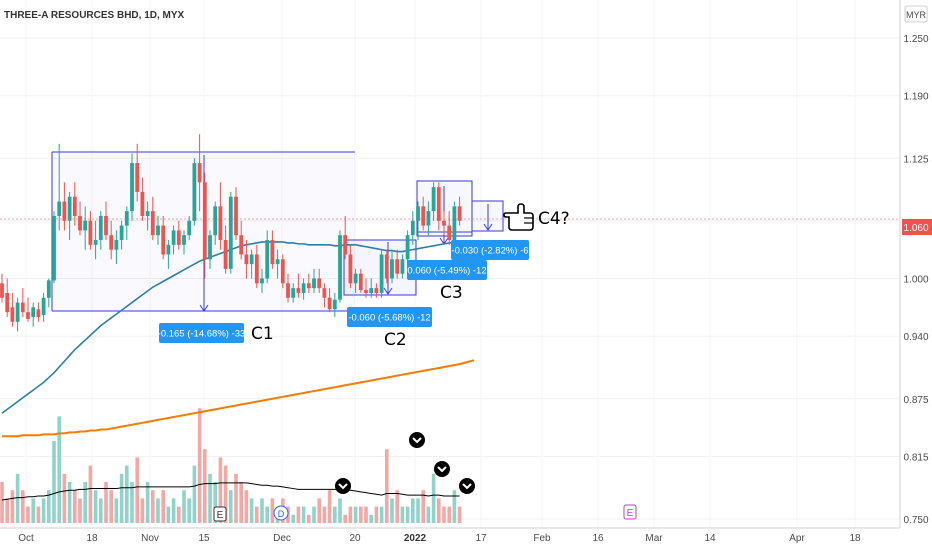 This screenshot has height=550, width=932. Describe the element at coordinates (389, 318) in the screenshot. I see `c2-measure-label: -0.060 (-5.68%) -12` at that location.